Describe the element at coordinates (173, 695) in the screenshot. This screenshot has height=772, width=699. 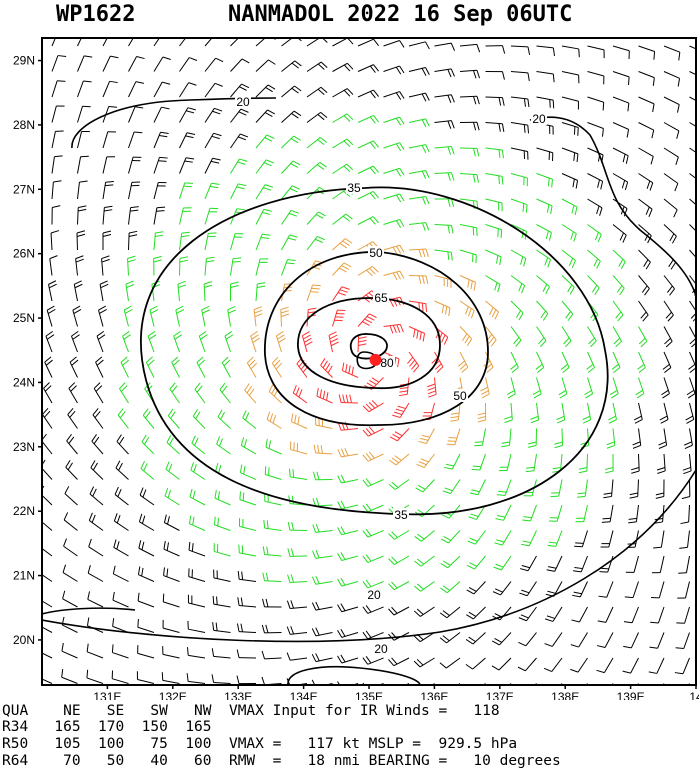
I see `lon-tick-label: 132E` at that location.